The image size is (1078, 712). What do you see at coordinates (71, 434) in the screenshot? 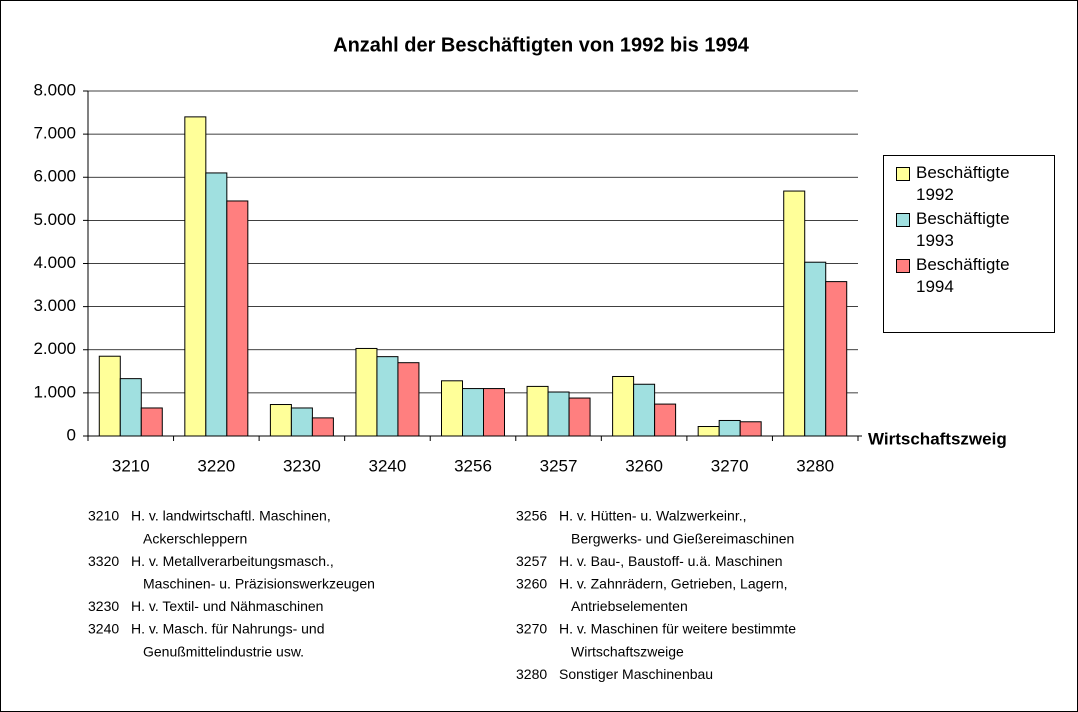
I see `y-tick-label: 0` at bounding box center [71, 434].